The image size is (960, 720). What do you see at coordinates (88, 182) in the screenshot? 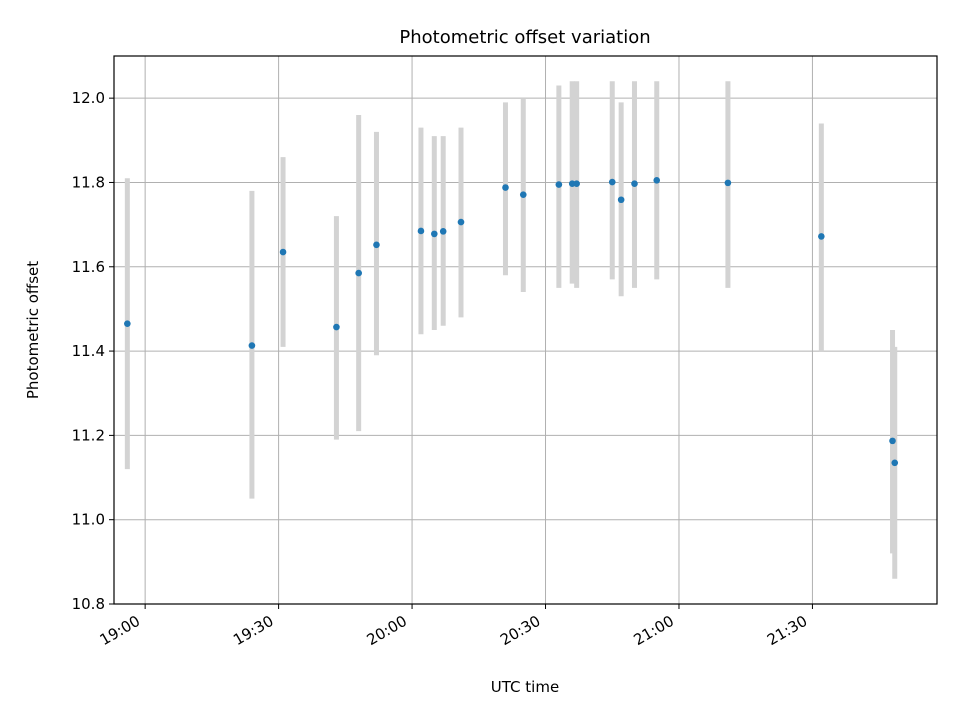
I see `y-tick-label: 11.8` at bounding box center [88, 182].